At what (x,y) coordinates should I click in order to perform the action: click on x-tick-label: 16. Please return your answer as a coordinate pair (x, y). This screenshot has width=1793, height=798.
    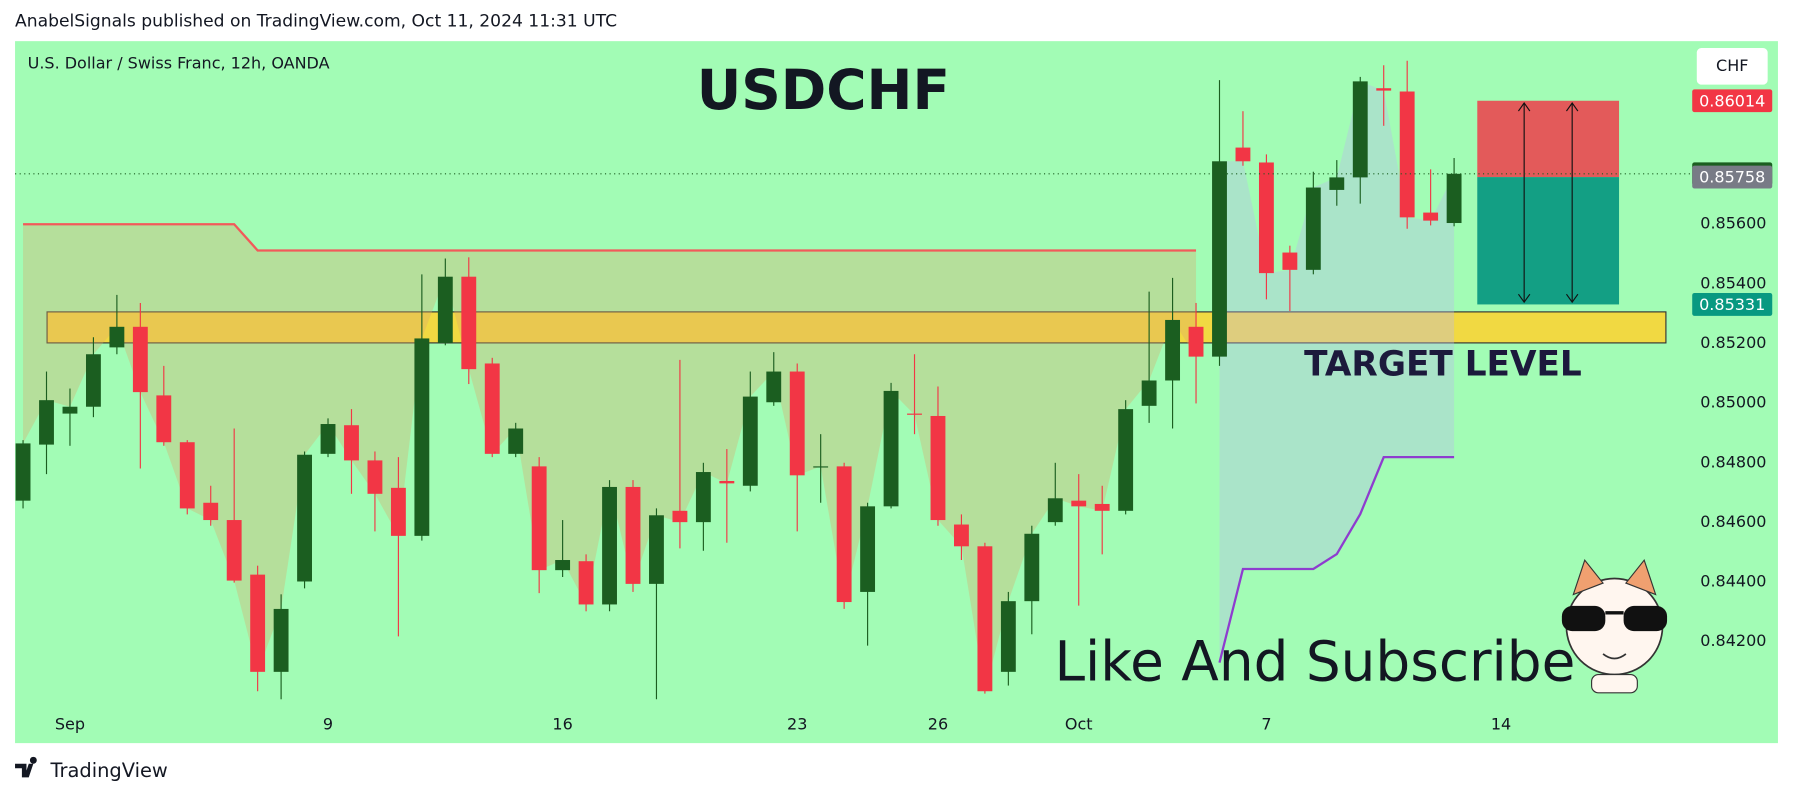
    Looking at the image, I should click on (562, 723).